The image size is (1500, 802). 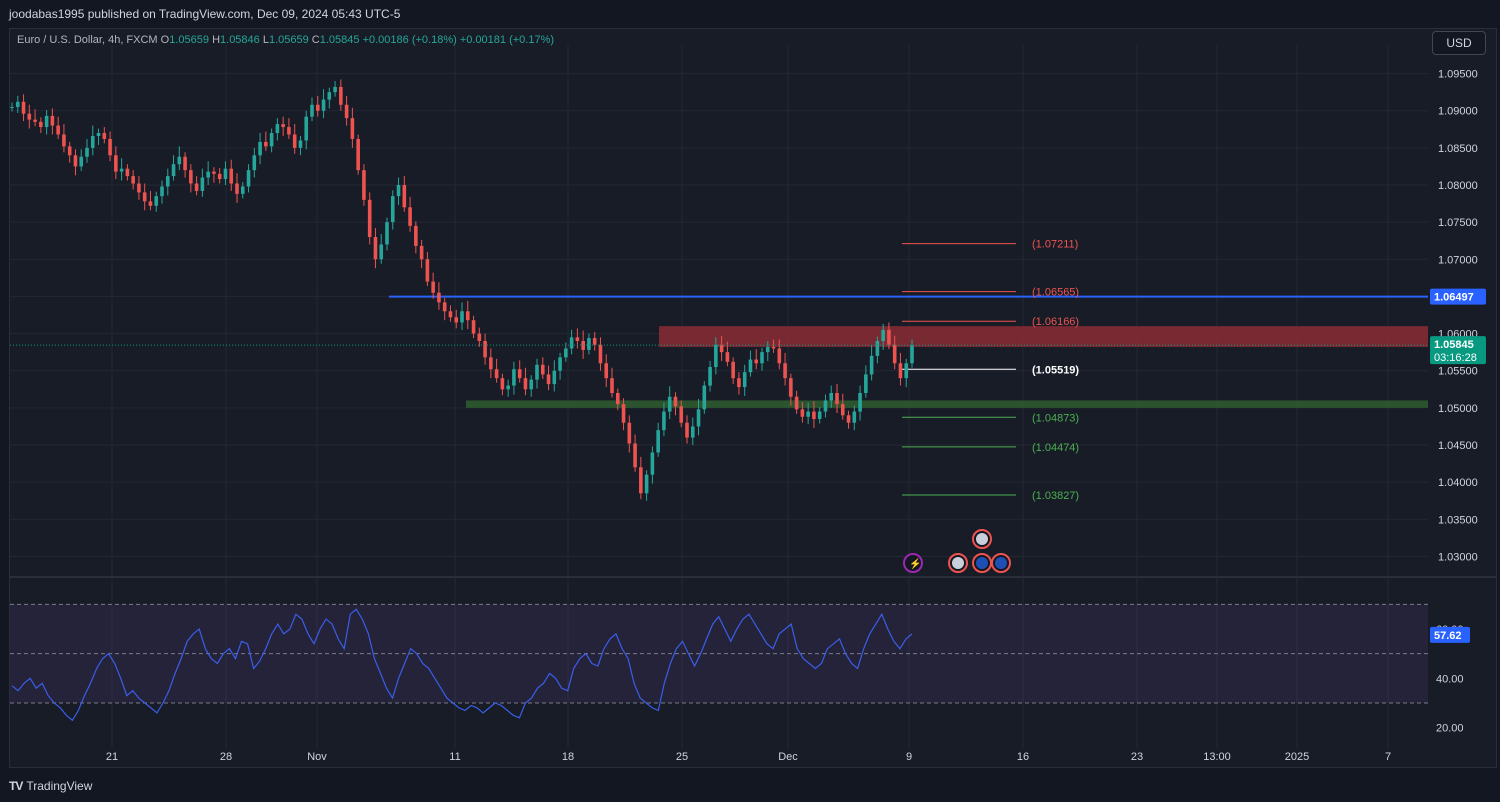 I want to click on time-tick-label: 28, so click(x=226, y=757).